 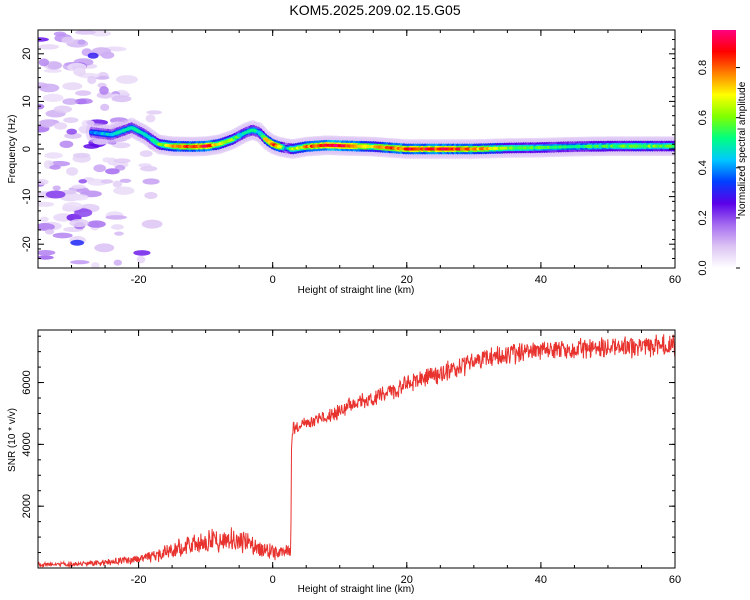 I want to click on spectrogram-y-tick-label: -20, so click(x=27, y=244).